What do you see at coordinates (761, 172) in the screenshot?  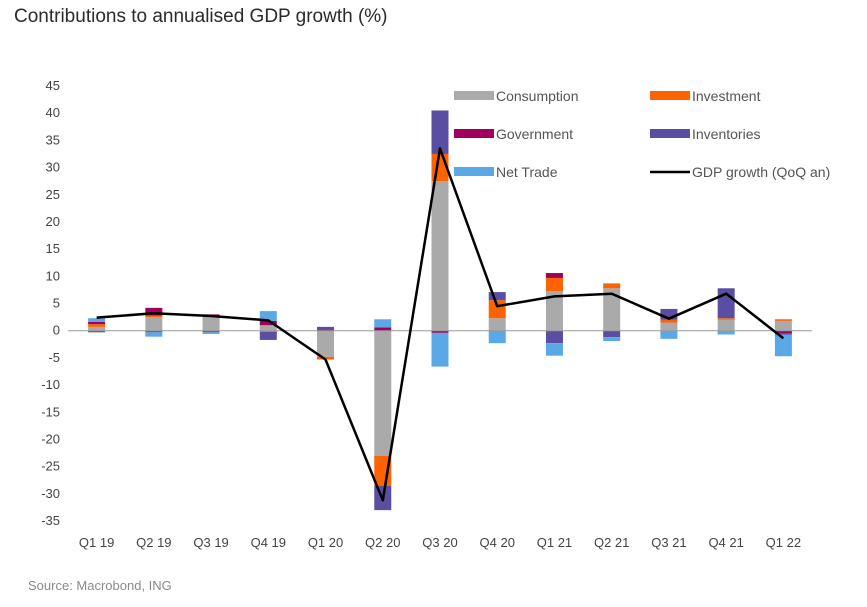 I see `legend-label: GDP growth (QoQ an)` at bounding box center [761, 172].